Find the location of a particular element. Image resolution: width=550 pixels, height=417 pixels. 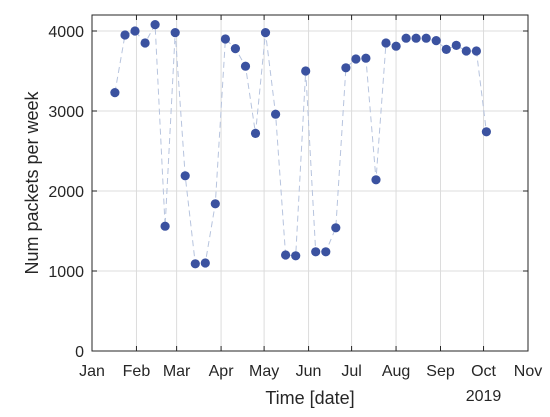

x-tick-label: Jun is located at coordinates (309, 371).